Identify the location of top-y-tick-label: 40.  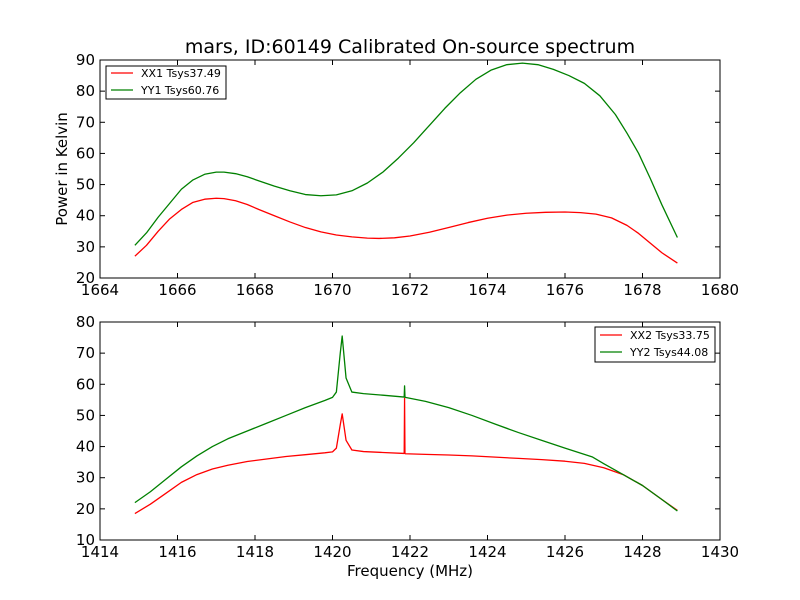
(85, 216).